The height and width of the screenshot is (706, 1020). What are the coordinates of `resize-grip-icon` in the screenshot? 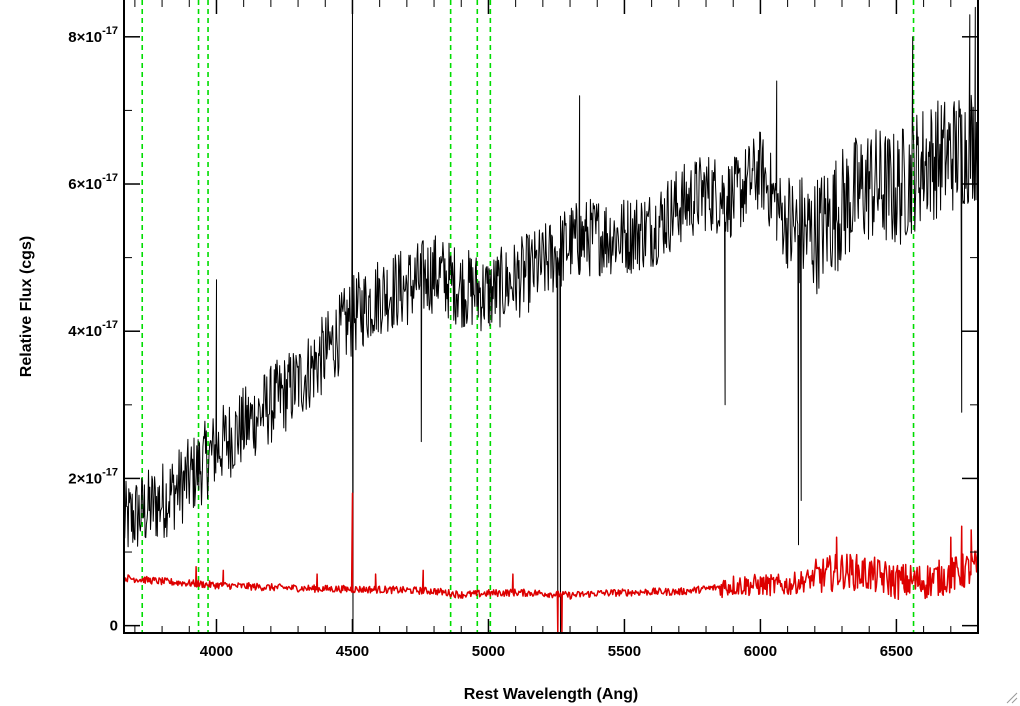 It's located at (1011, 697).